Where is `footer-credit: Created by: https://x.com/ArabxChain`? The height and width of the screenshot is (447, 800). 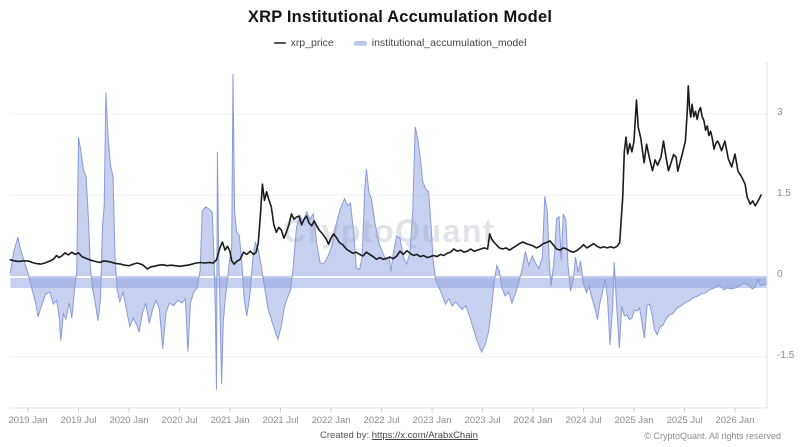 footer-credit: Created by: https://x.com/ArabxChain is located at coordinates (399, 435).